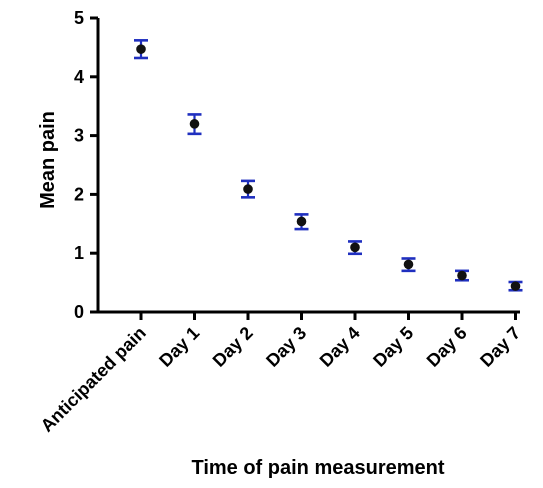  I want to click on x-tick-label-5: Day 5, so click(393, 347).